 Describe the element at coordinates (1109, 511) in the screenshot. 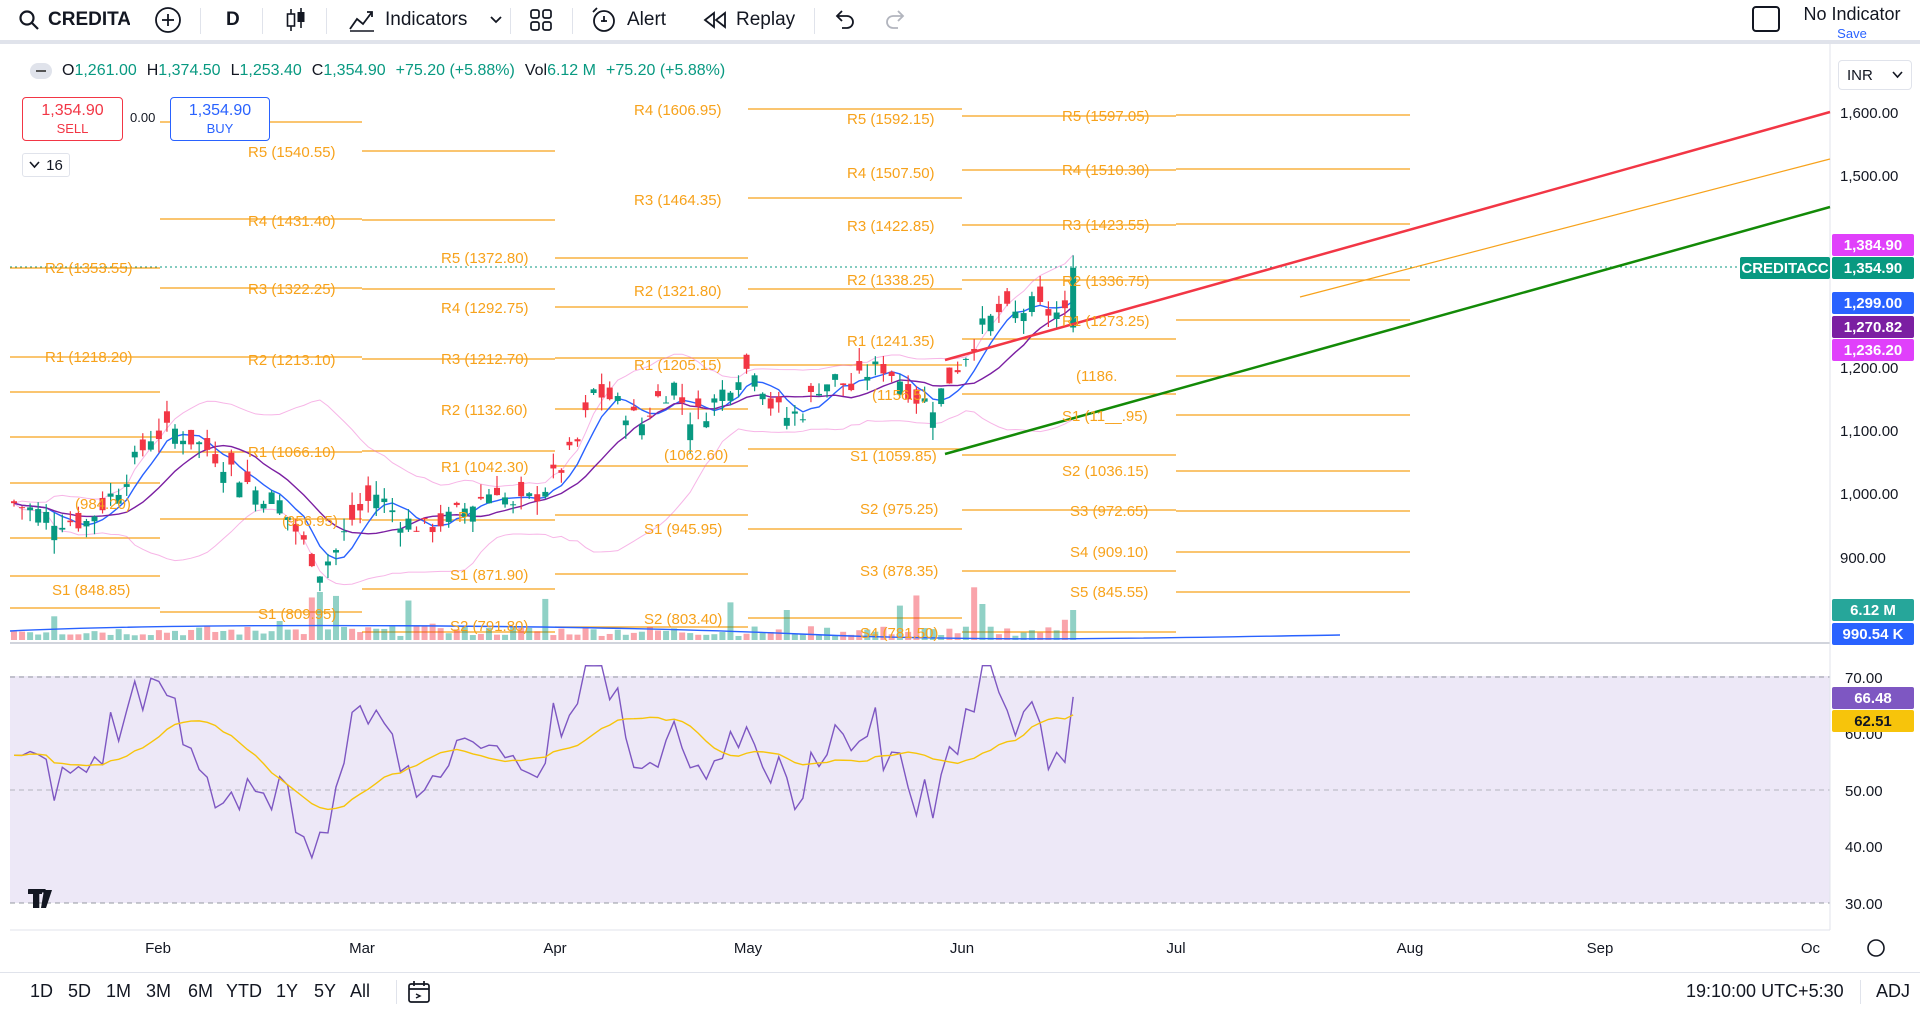

I see `pivot-label: S3 (972.65)` at that location.